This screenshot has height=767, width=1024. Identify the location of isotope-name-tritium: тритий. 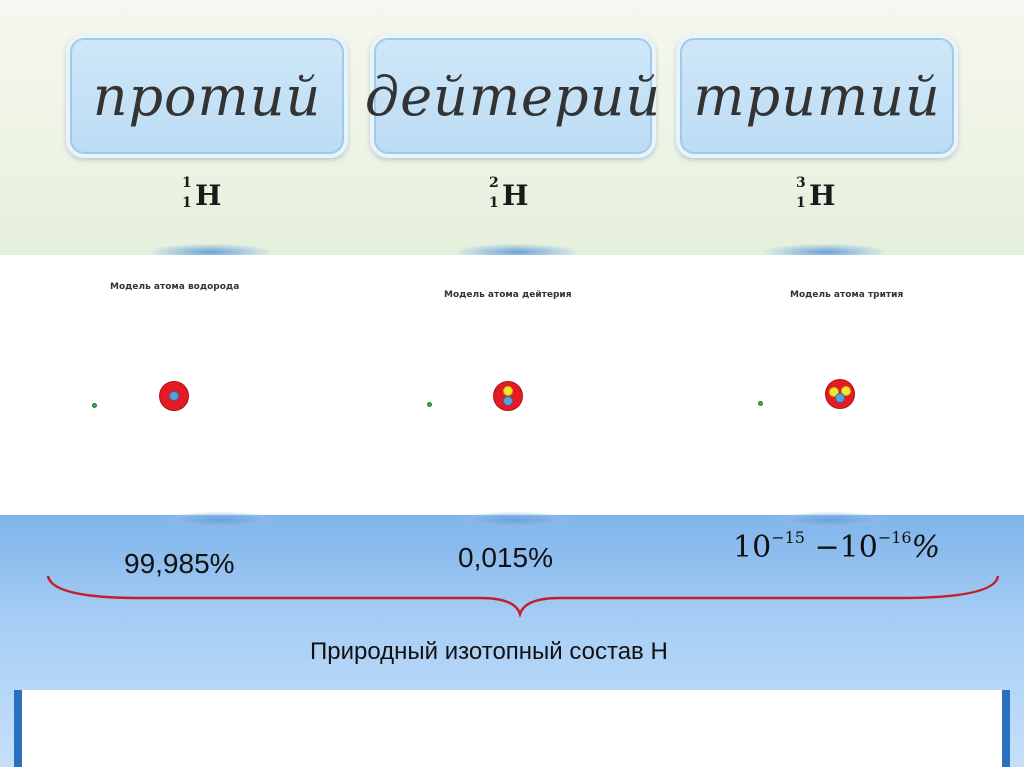
(817, 96).